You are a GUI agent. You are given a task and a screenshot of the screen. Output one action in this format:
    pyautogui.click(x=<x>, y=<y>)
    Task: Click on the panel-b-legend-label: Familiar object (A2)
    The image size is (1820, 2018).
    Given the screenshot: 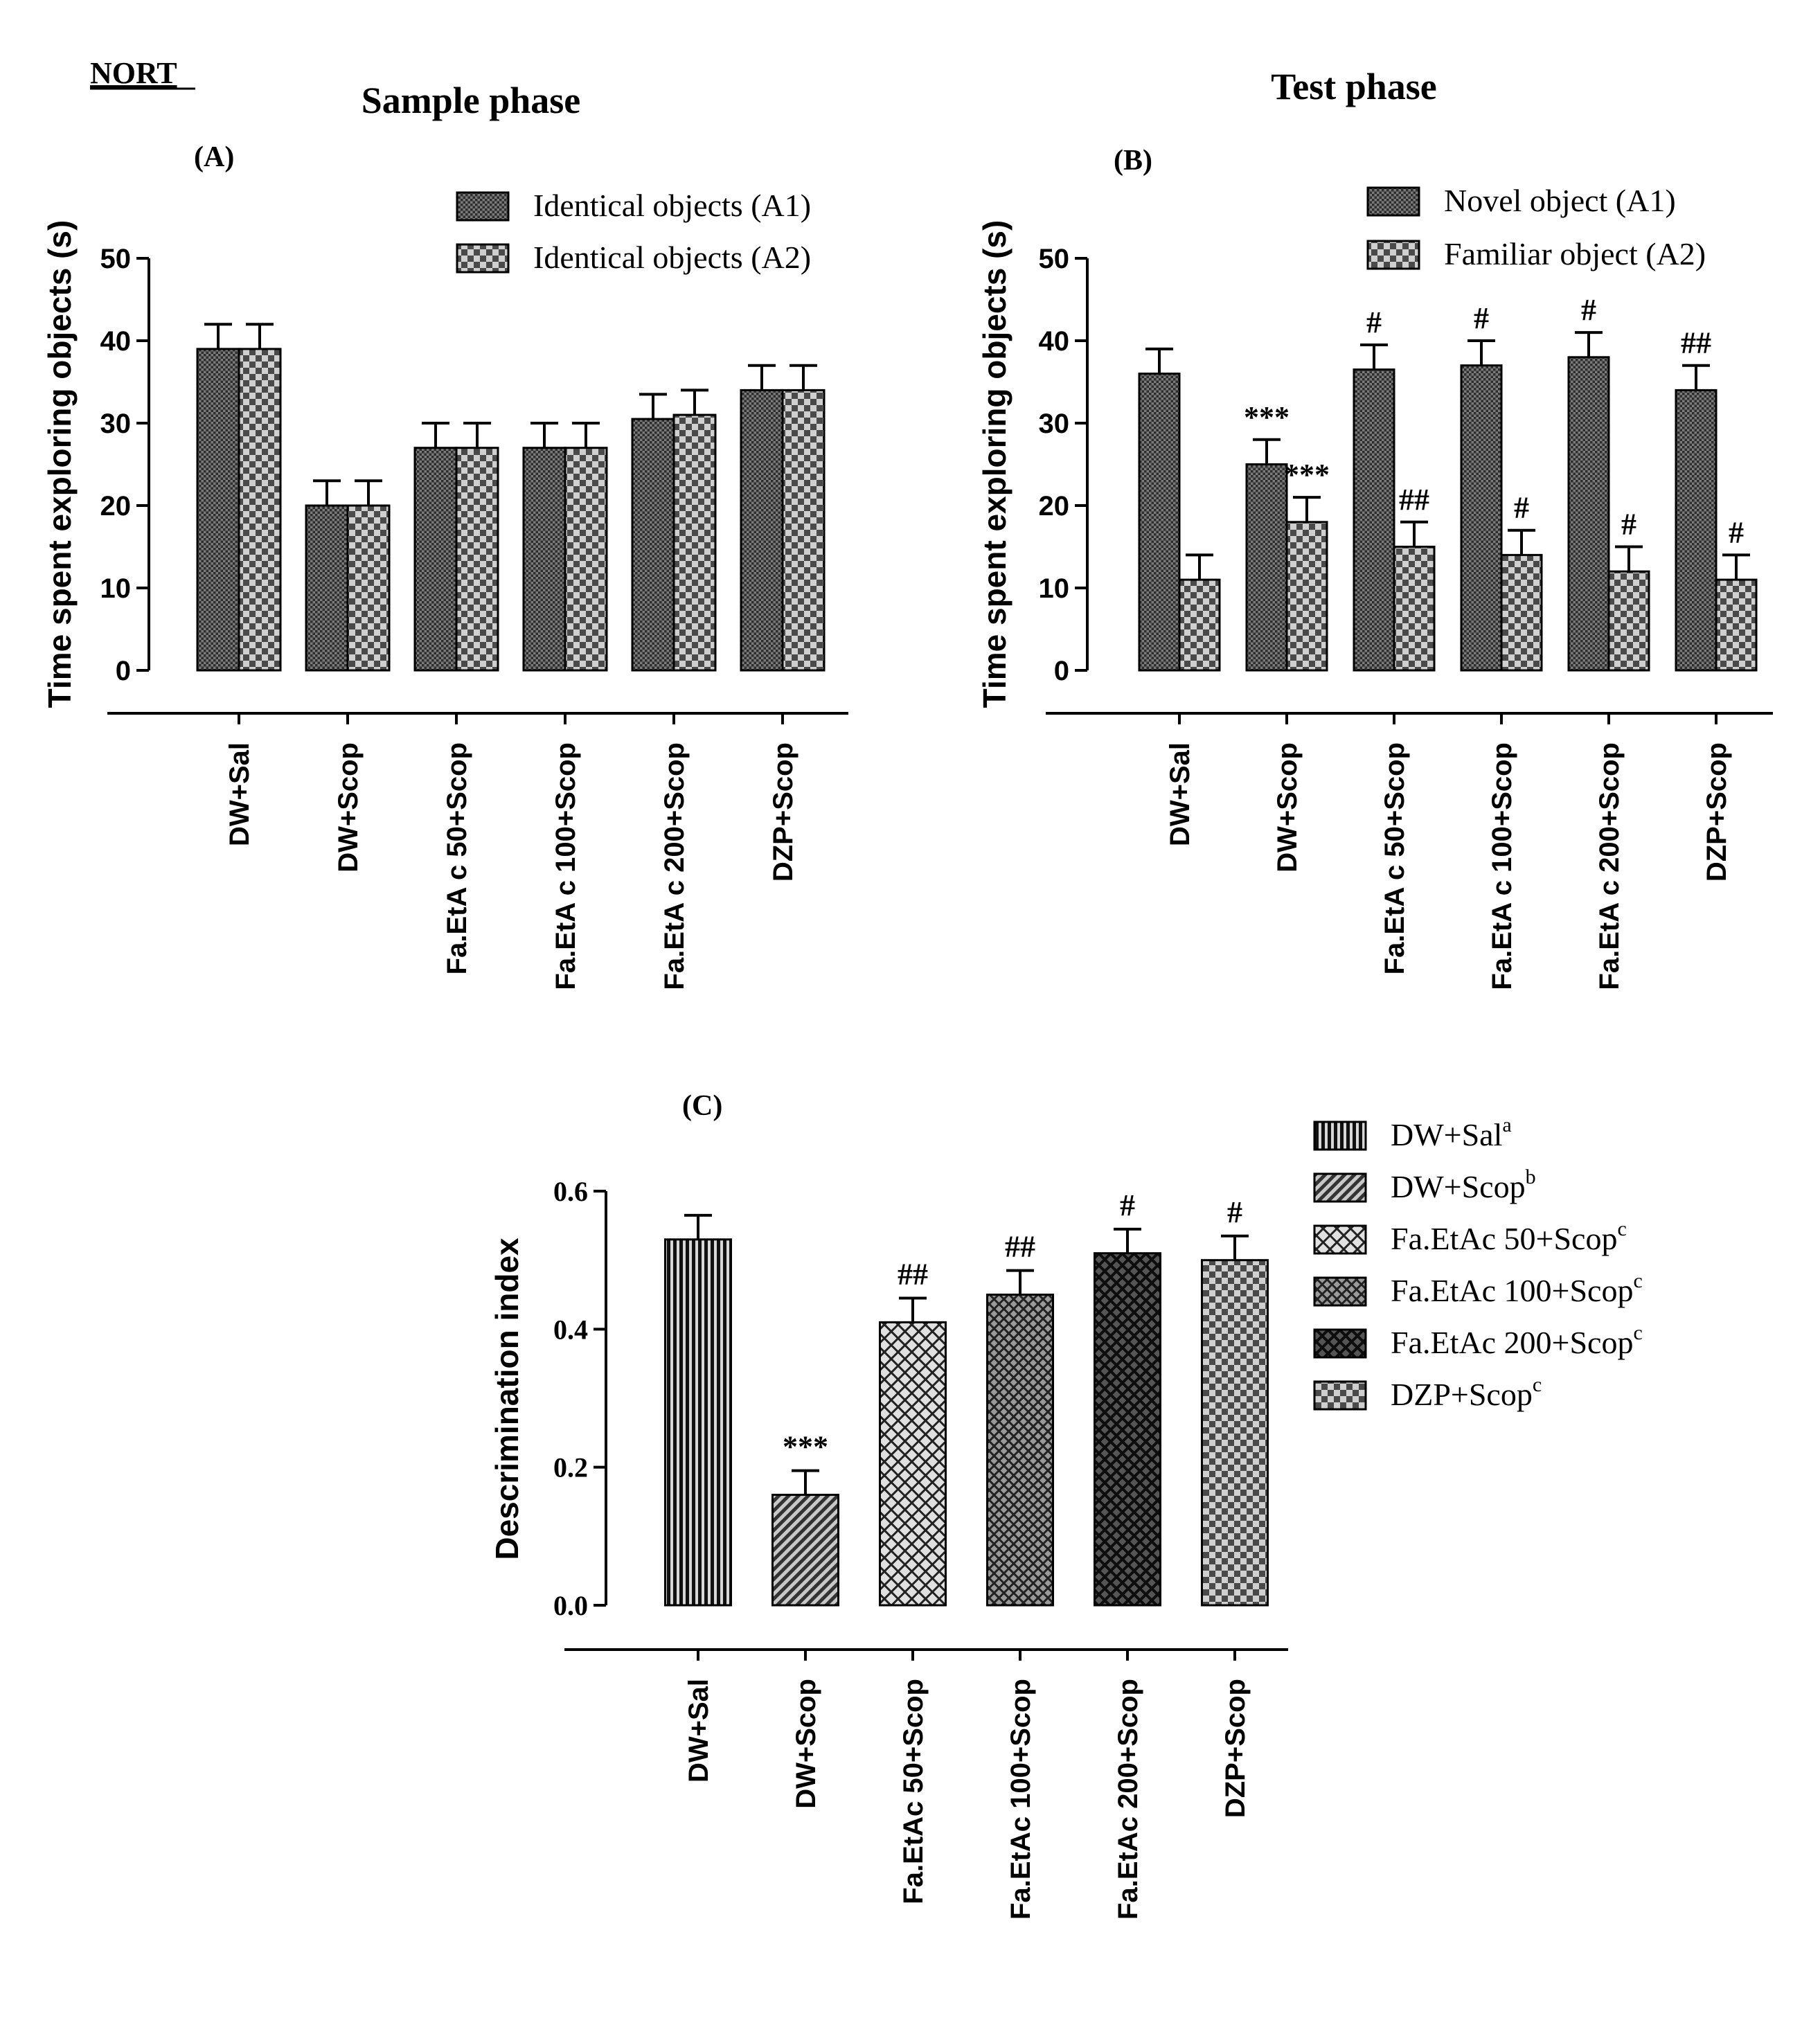 What is the action you would take?
    pyautogui.click(x=1575, y=253)
    